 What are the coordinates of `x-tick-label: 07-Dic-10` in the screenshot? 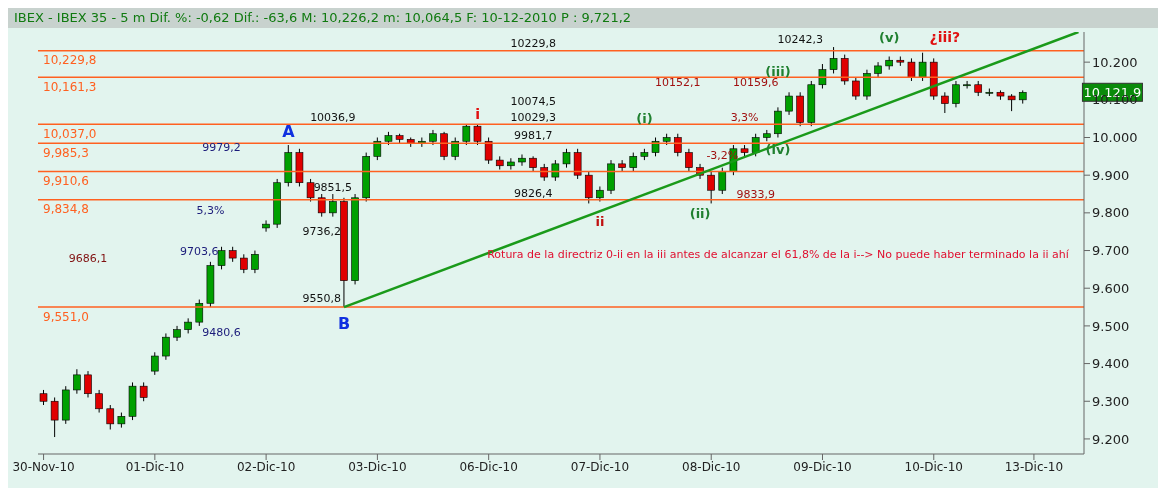 It's located at (600, 466).